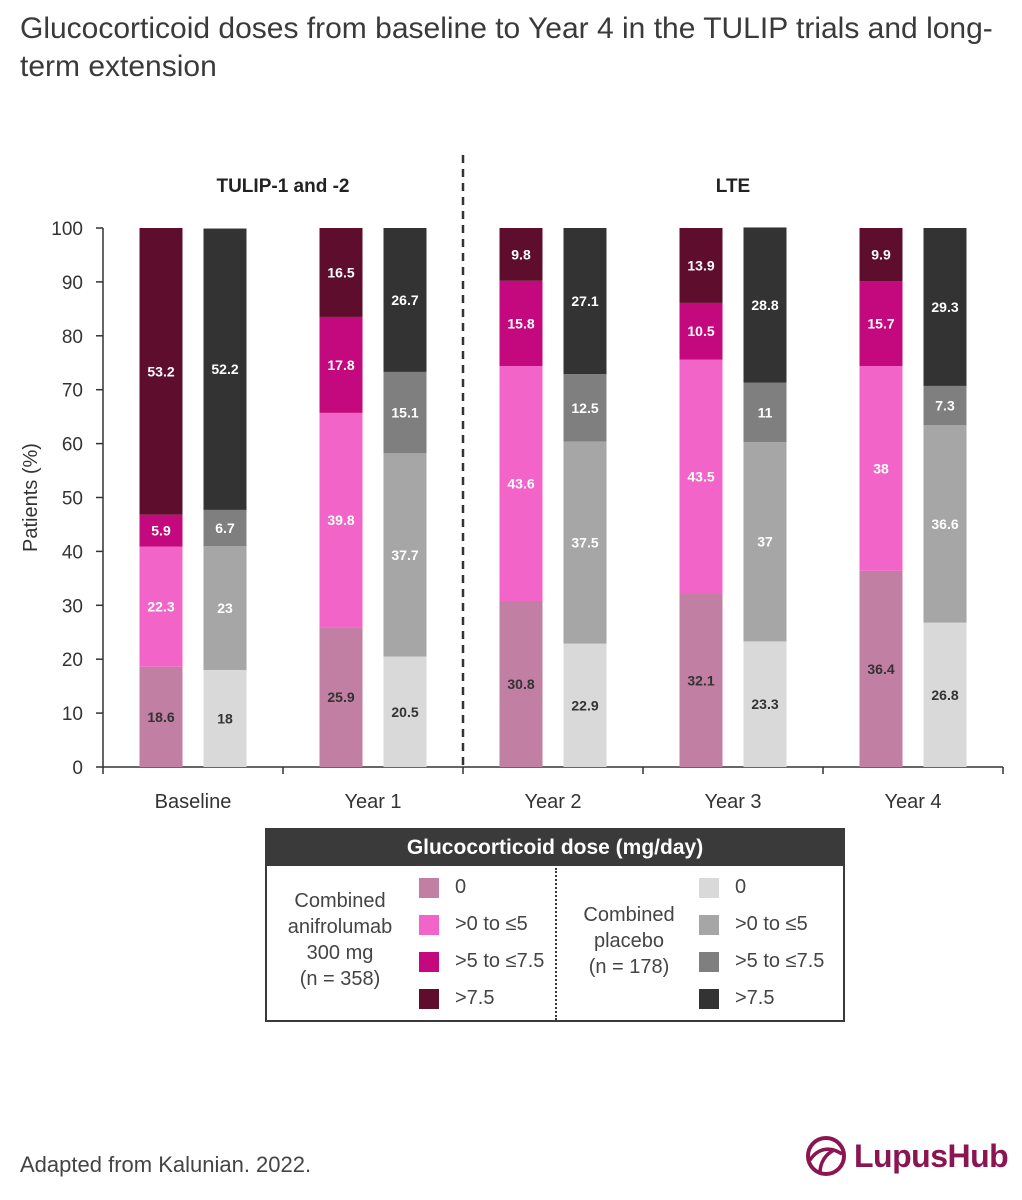 The height and width of the screenshot is (1200, 1022). I want to click on data-label: 27.1, so click(584, 301).